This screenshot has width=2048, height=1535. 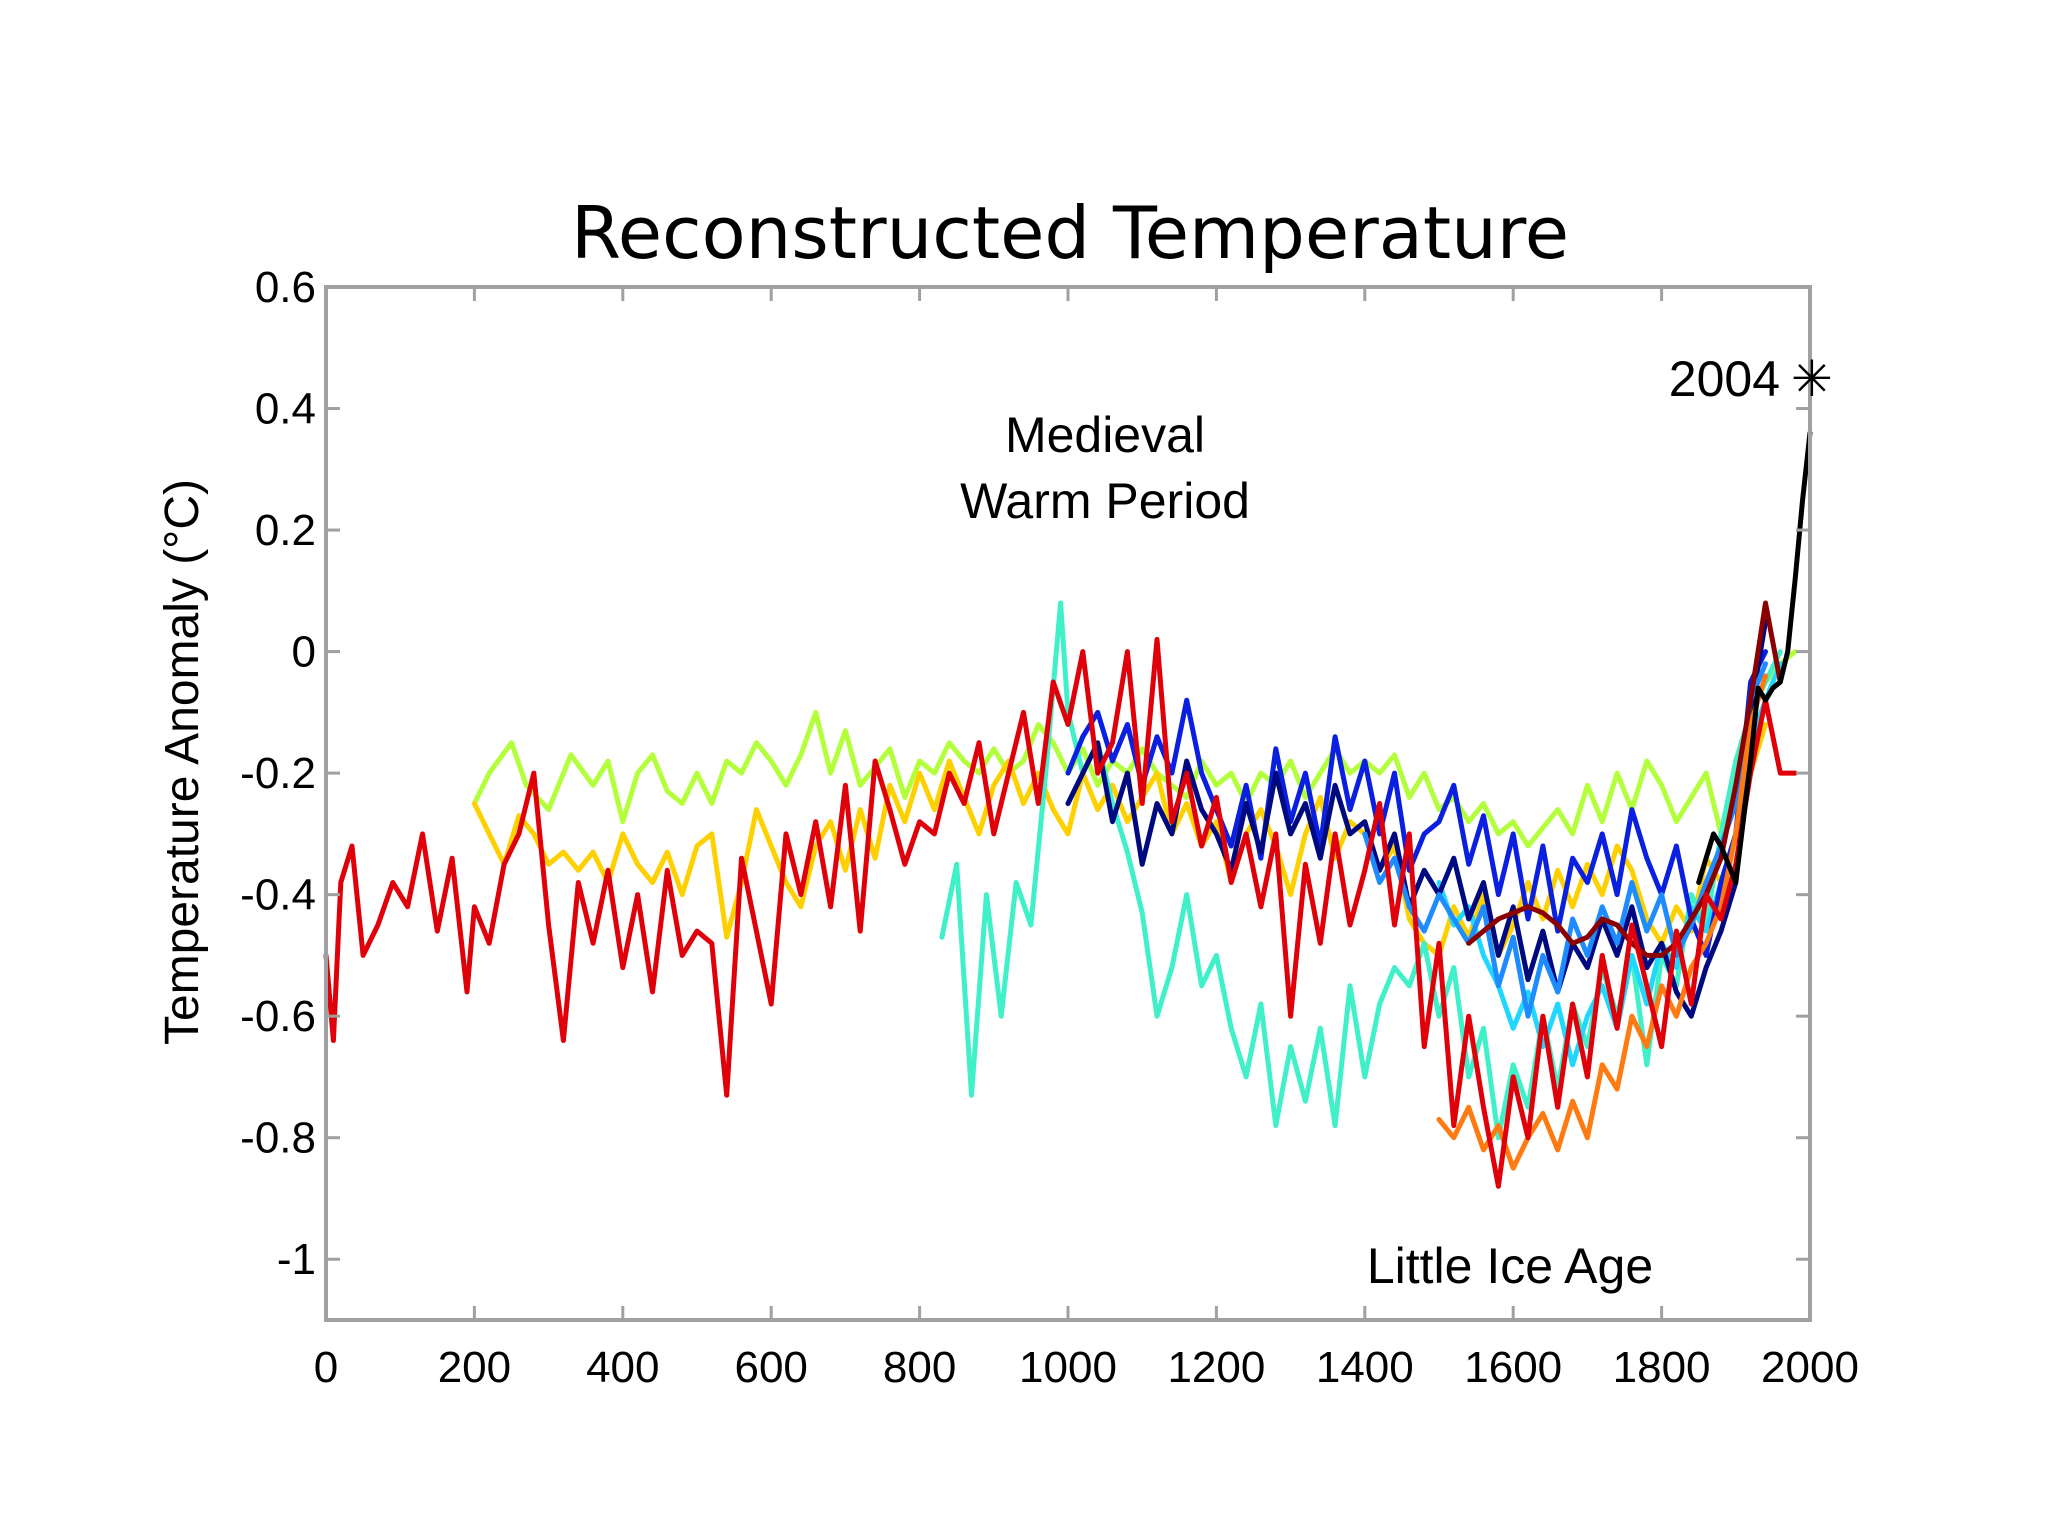 What do you see at coordinates (296, 1259) in the screenshot?
I see `y-tick-label: -1` at bounding box center [296, 1259].